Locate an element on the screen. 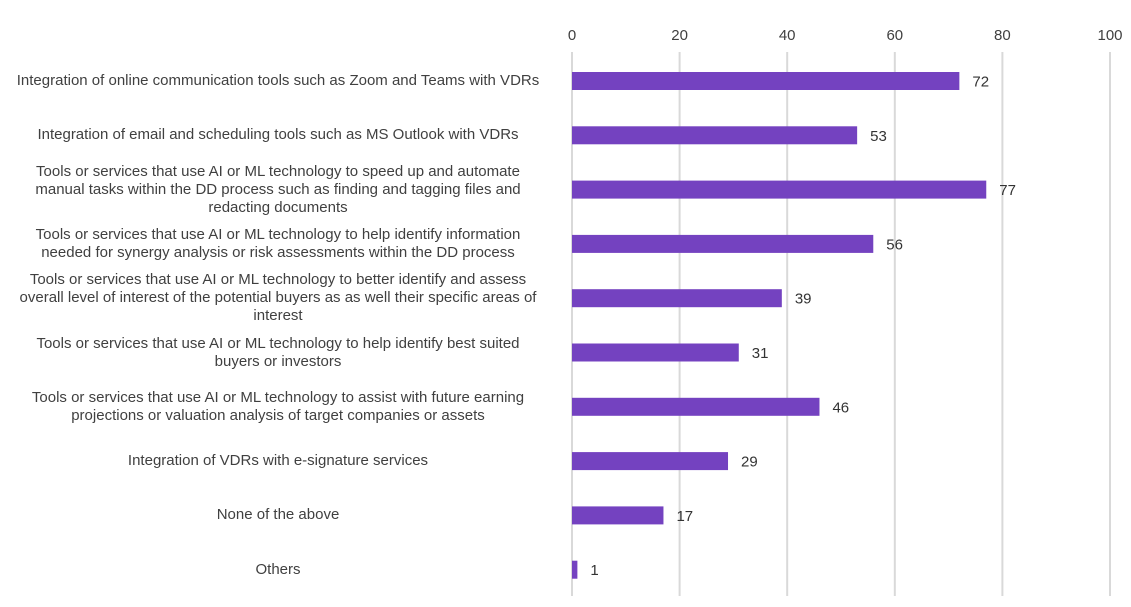 The height and width of the screenshot is (607, 1131). data-label: 53 is located at coordinates (878, 136).